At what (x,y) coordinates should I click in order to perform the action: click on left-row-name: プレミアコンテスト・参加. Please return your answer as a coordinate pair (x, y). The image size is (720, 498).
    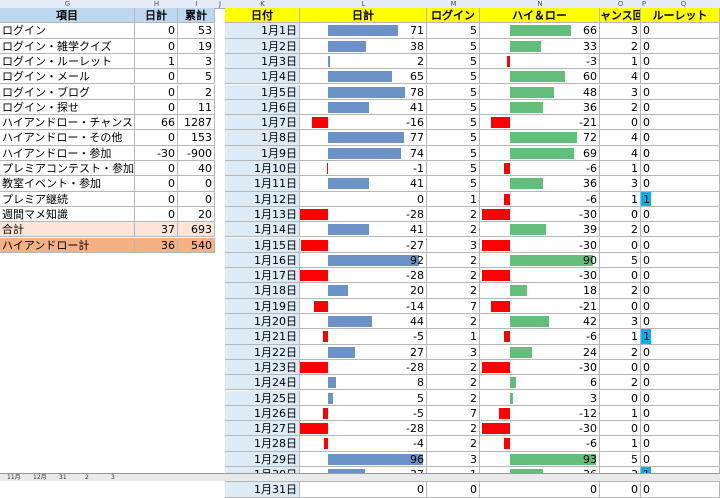
    Looking at the image, I should click on (67, 169).